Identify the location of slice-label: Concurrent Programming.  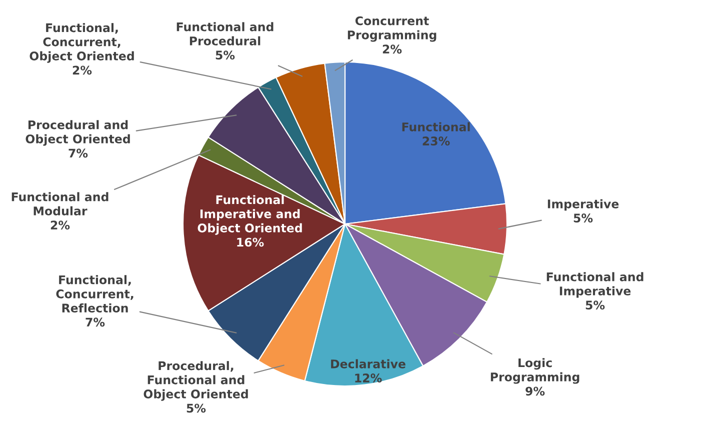
(392, 29).